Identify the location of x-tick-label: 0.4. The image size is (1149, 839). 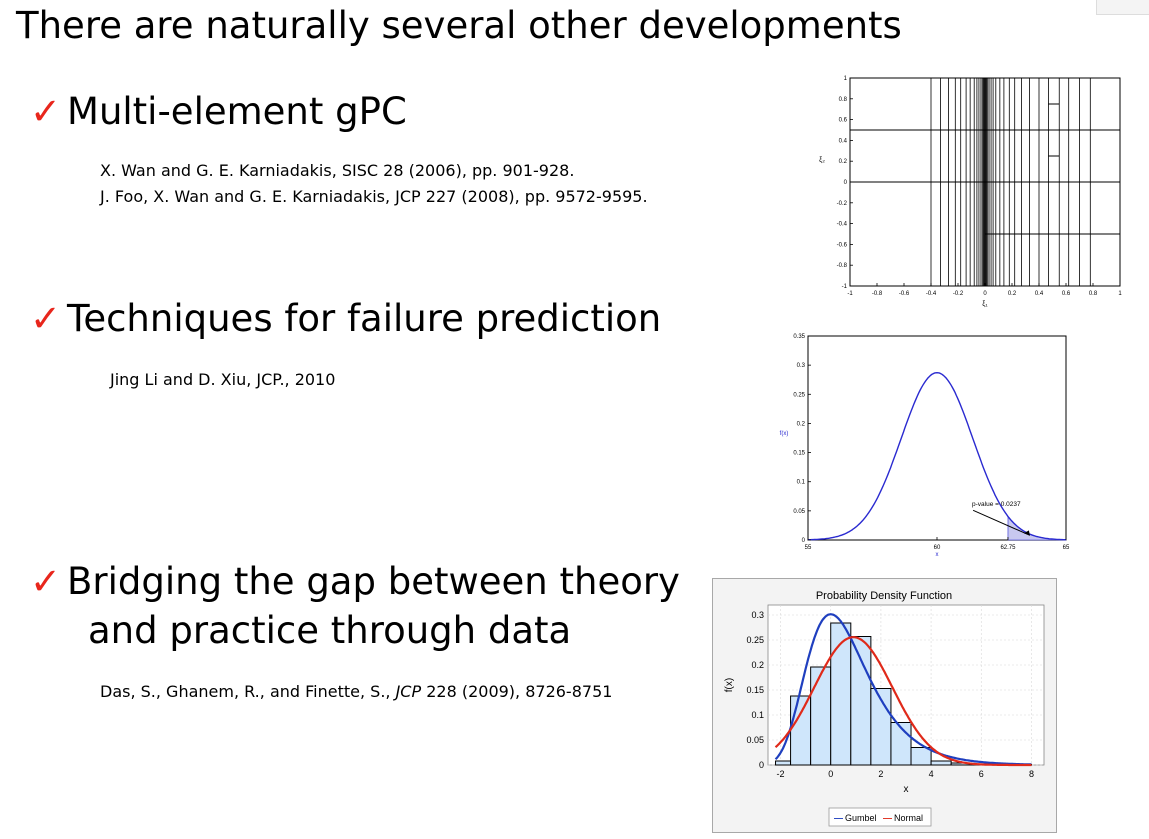
(1039, 294).